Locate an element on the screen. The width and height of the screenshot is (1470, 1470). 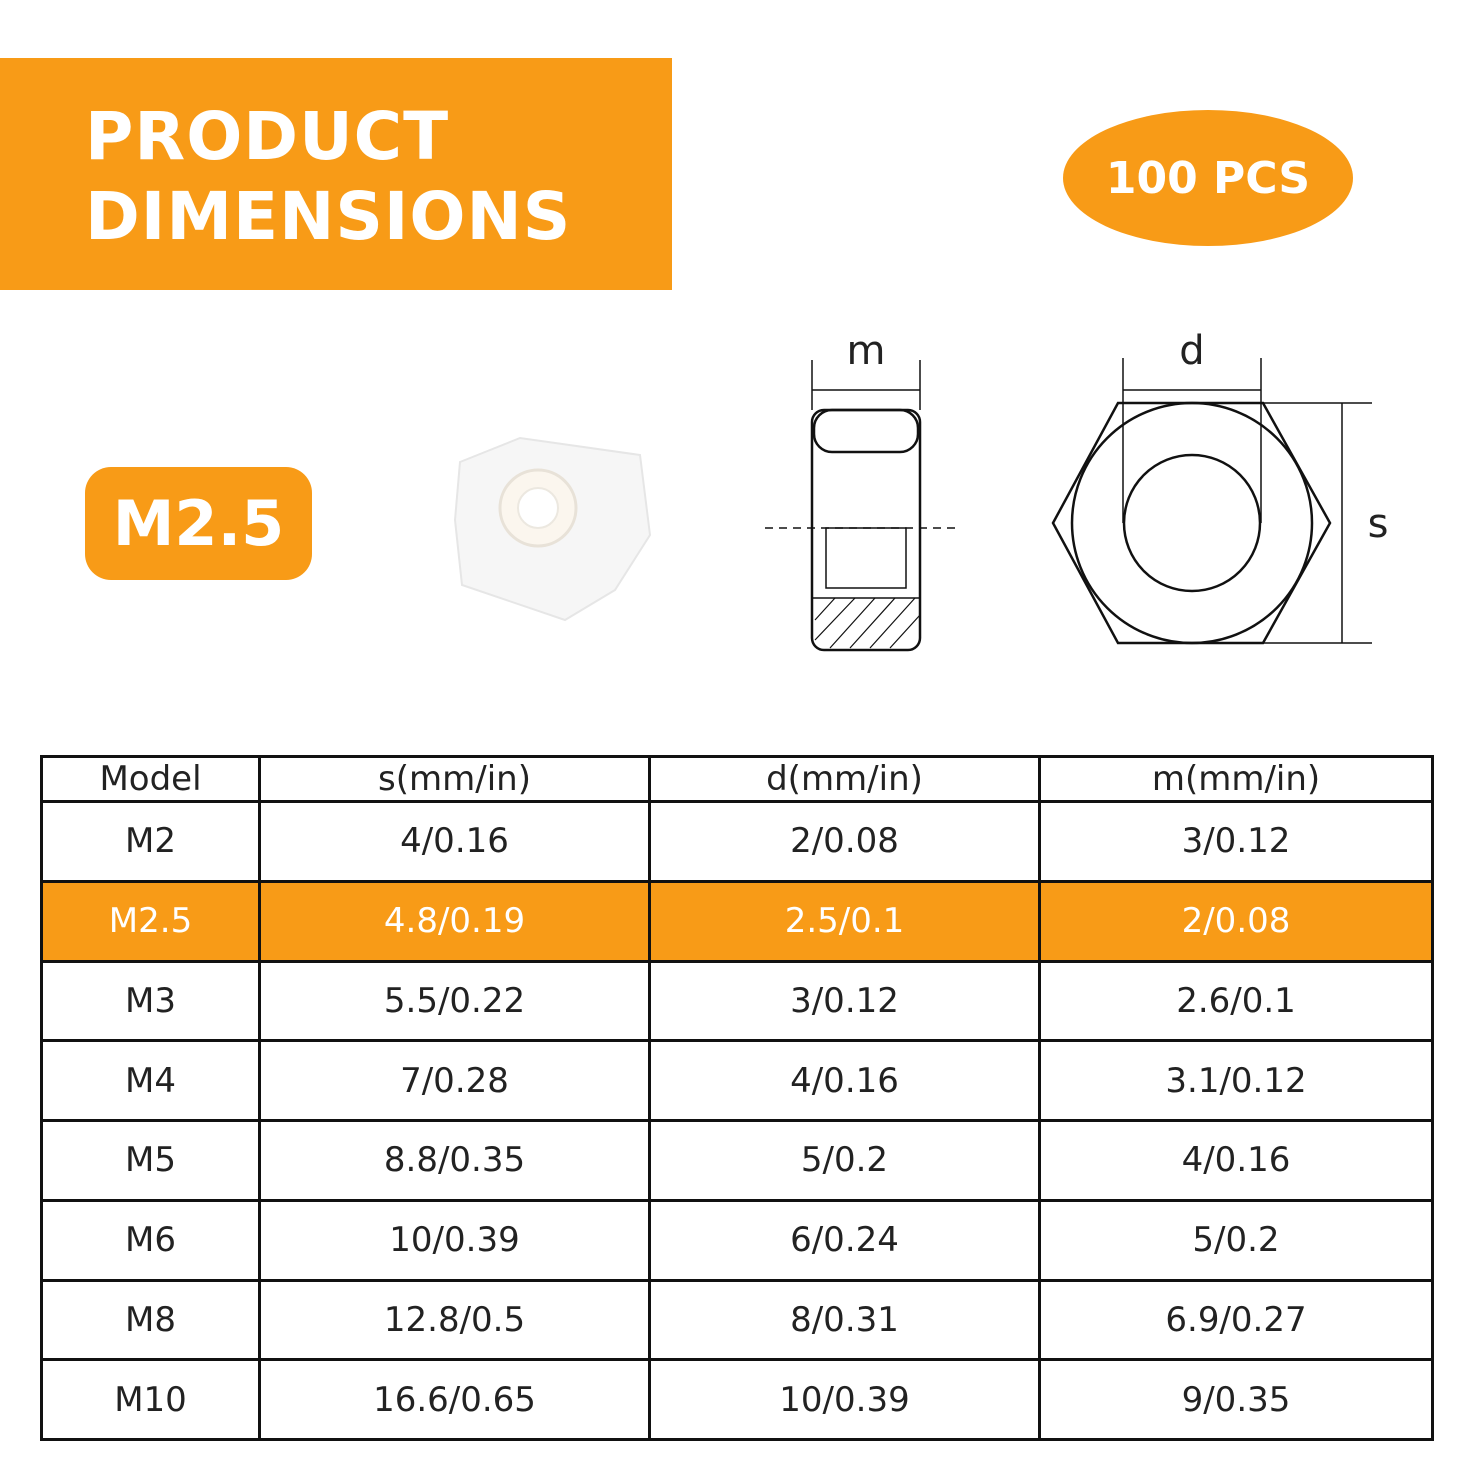
table-row: M10 16.6/0.65 10/0.39 9/0.35 is located at coordinates (737, 1399).